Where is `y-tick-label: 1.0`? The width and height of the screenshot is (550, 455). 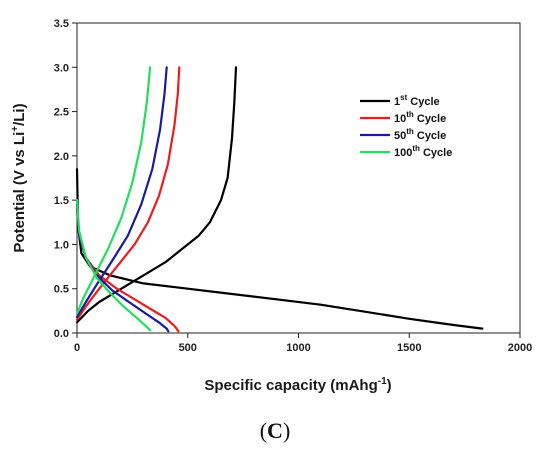 y-tick-label: 1.0 is located at coordinates (61, 245).